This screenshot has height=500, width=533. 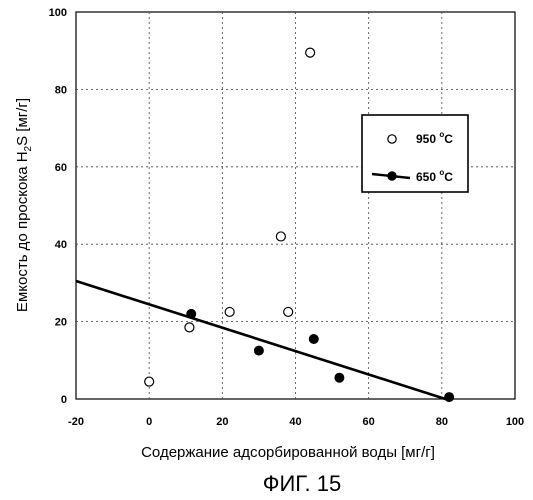 I want to click on y-tick-label: 100, so click(x=58, y=13).